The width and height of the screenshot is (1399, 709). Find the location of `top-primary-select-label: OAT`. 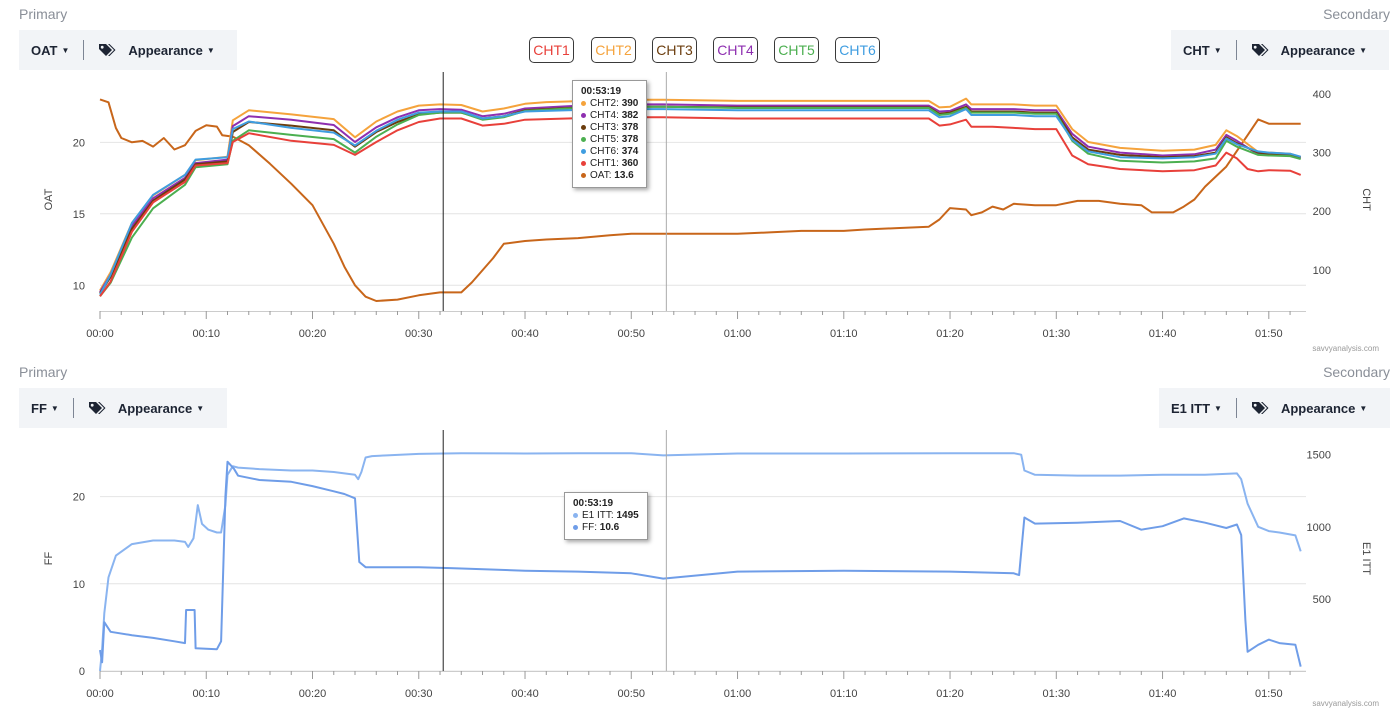

top-primary-select-label: OAT is located at coordinates (44, 50).